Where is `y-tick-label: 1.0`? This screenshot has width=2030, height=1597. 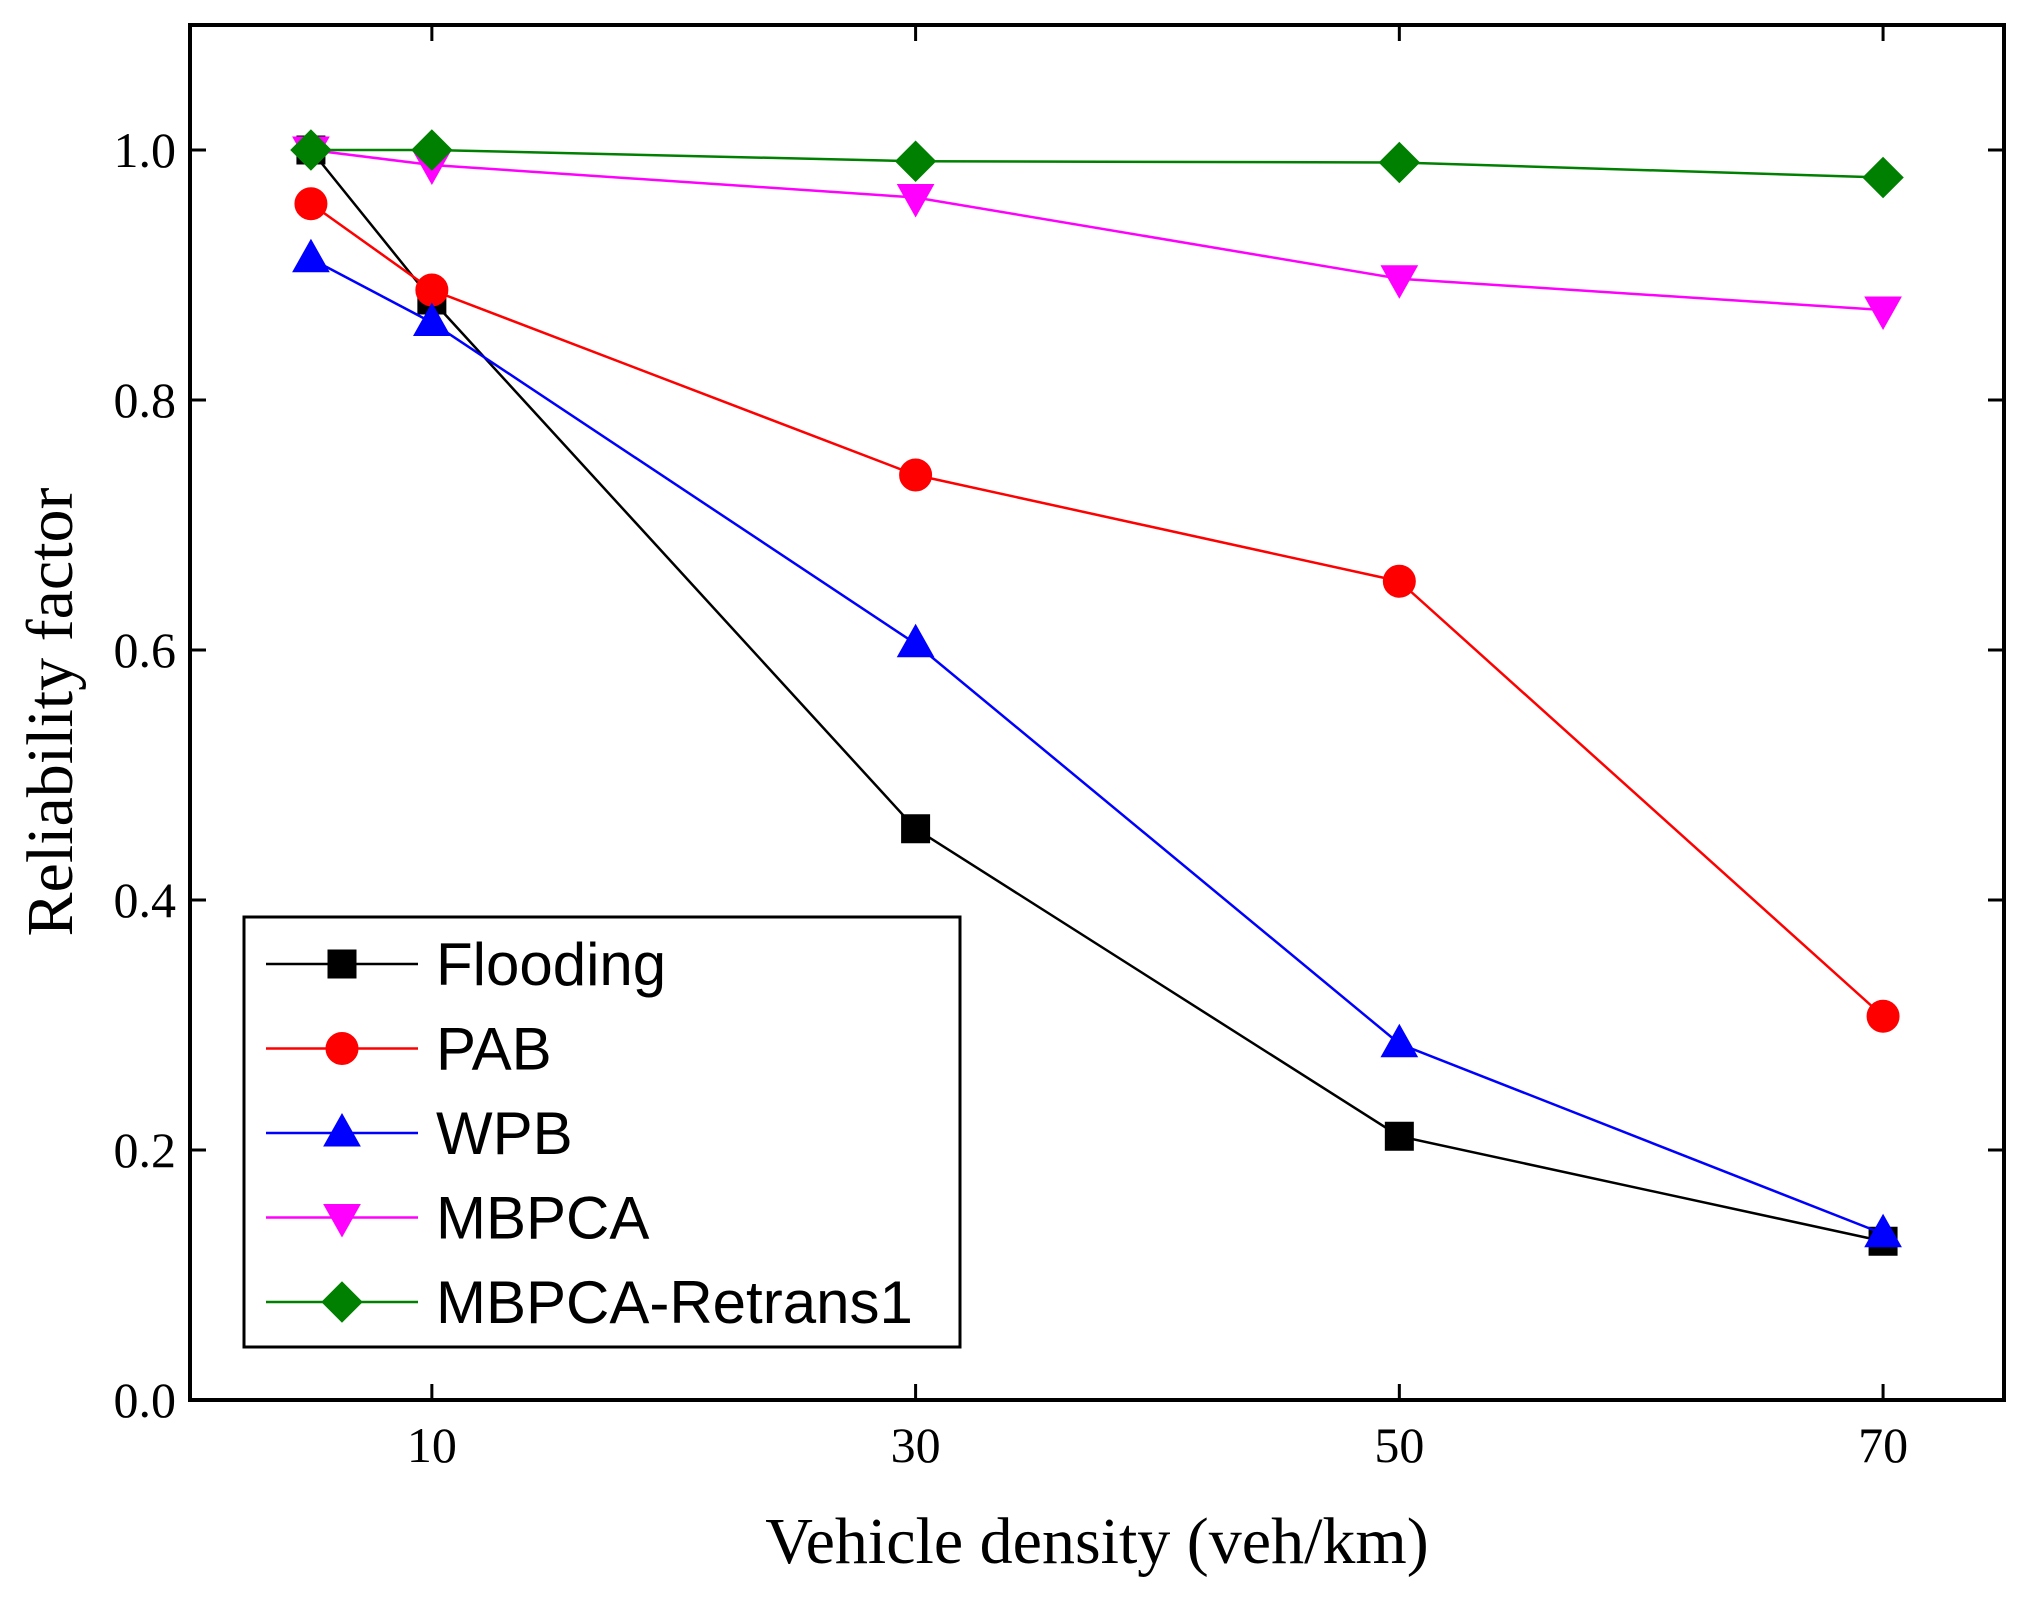
y-tick-label: 1.0 is located at coordinates (145, 150).